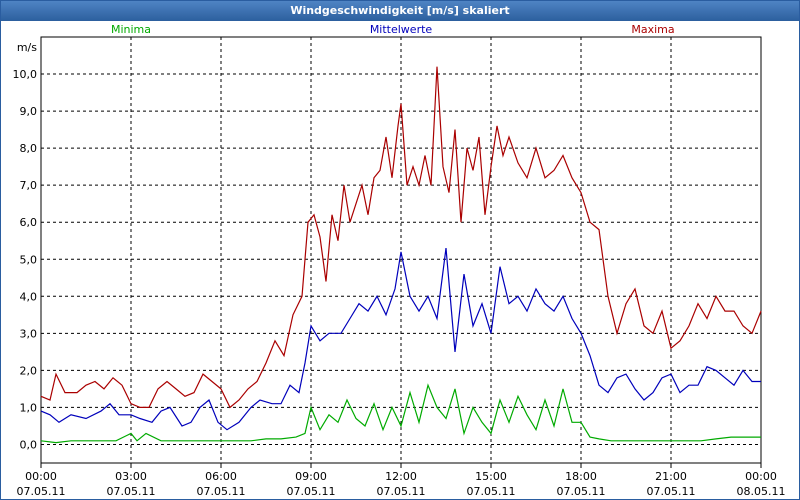  I want to click on legend-mittelwerte: Mittelwerte, so click(401, 29).